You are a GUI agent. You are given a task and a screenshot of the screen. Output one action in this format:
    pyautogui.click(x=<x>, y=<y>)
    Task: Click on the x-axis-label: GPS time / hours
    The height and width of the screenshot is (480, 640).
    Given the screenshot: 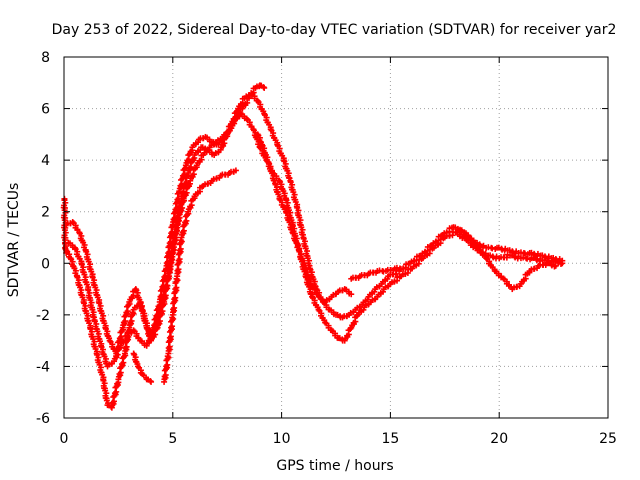 What is the action you would take?
    pyautogui.click(x=334, y=466)
    